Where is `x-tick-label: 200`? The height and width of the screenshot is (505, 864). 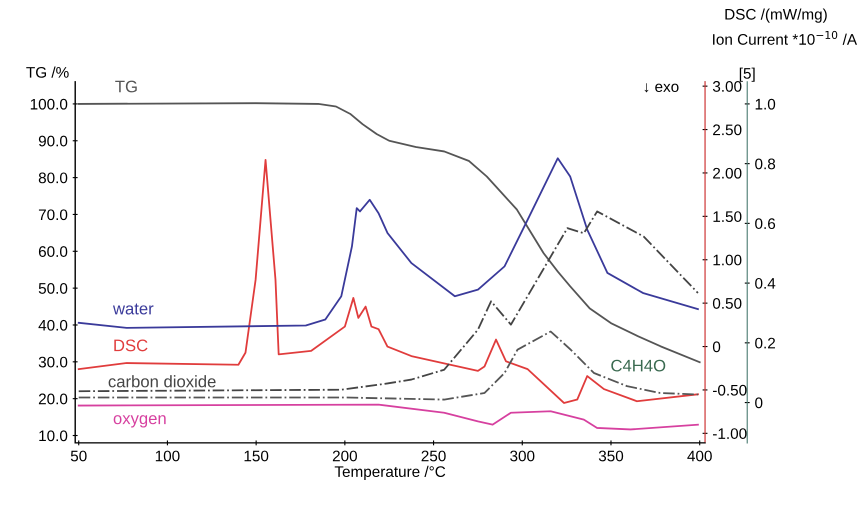
x-tick-label: 200 is located at coordinates (344, 456).